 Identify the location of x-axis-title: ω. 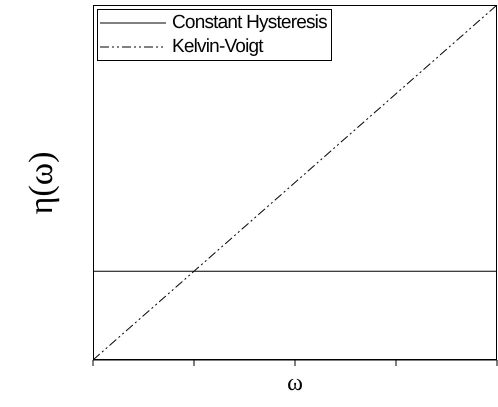
(295, 383).